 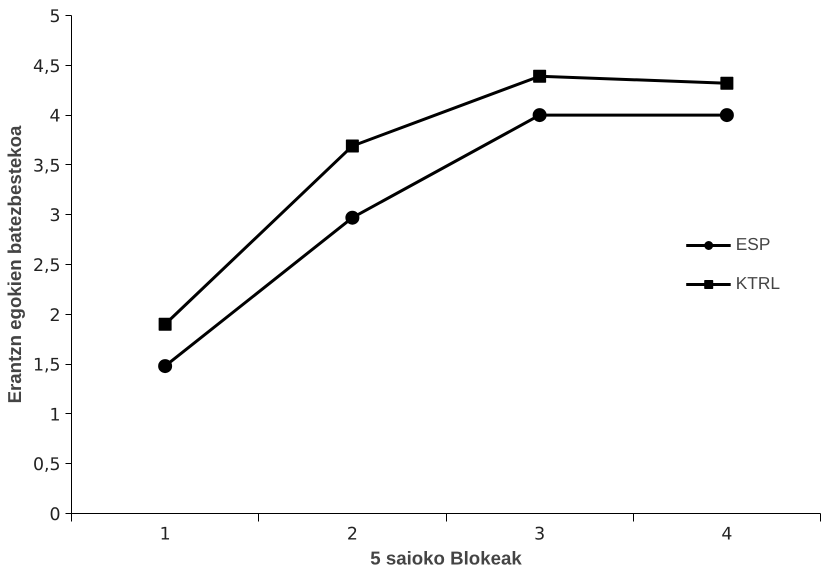 I want to click on x-tick-label: 2, so click(x=352, y=534).